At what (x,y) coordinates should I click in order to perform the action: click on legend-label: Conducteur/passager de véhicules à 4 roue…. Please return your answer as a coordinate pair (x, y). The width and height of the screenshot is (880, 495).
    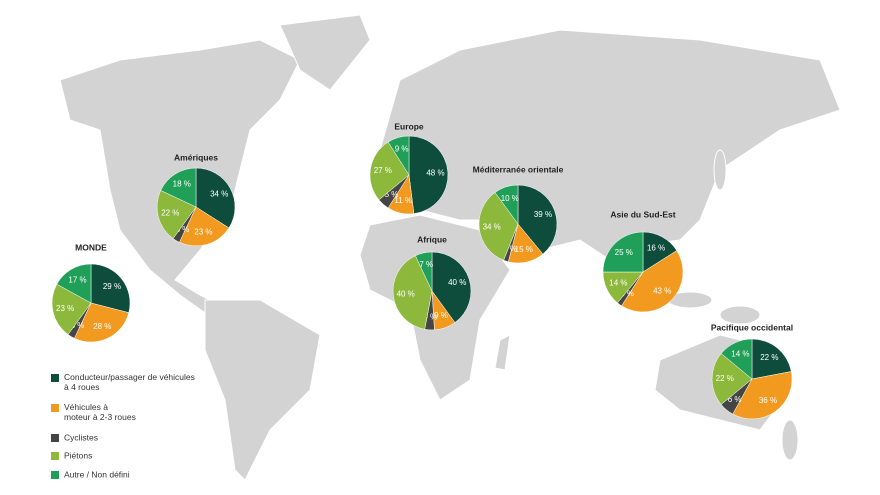
    Looking at the image, I should click on (129, 382).